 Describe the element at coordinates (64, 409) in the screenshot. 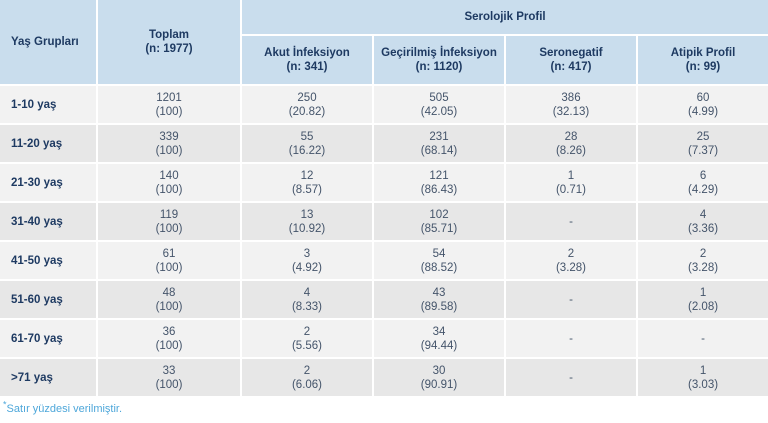

I see `footnote-text: Satır yüzdesi verilmiştir.` at that location.